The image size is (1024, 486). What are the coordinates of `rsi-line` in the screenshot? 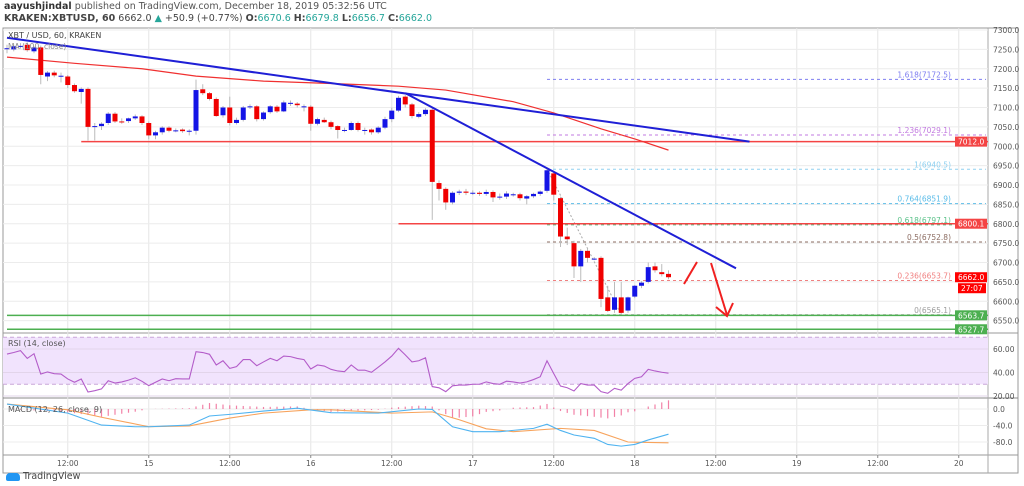 It's located at (337, 370).